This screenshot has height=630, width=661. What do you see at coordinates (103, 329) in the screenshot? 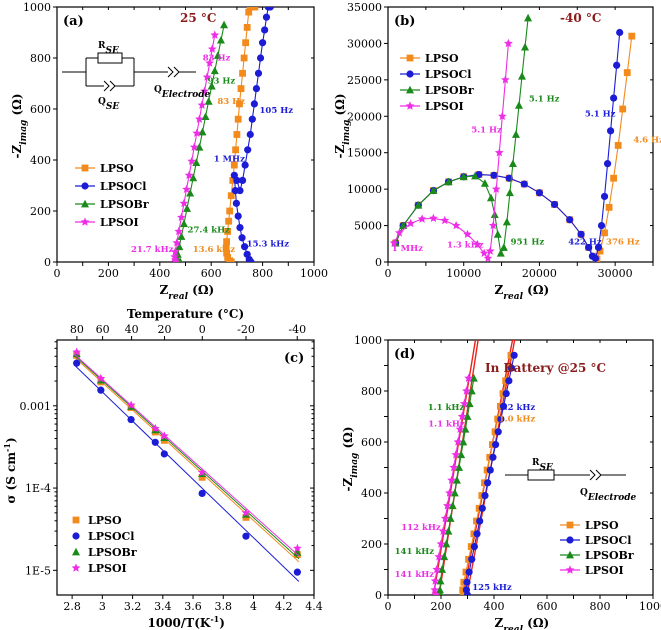
I see `panel-c-top-tick-label: 60` at bounding box center [103, 329].